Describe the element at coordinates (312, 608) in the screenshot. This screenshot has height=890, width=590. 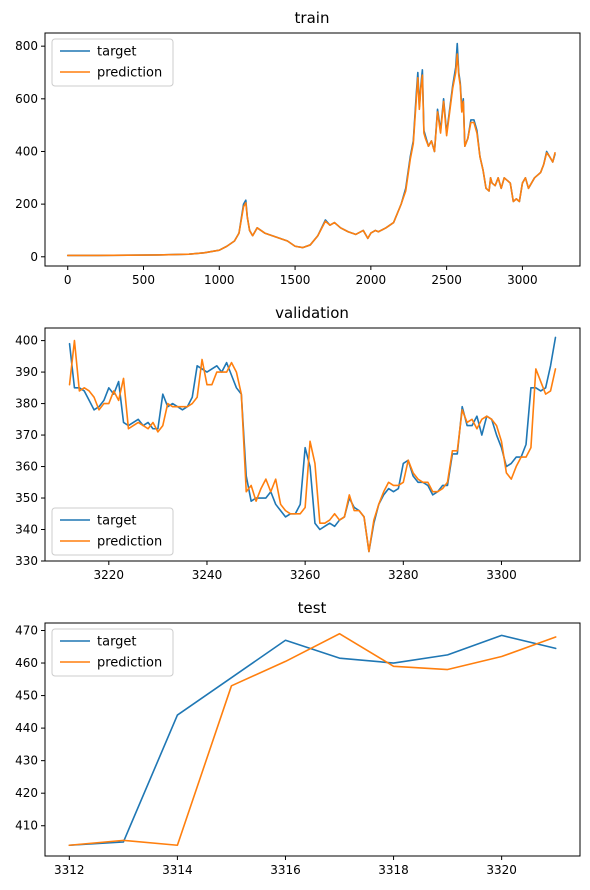
I see `test-title: test` at that location.